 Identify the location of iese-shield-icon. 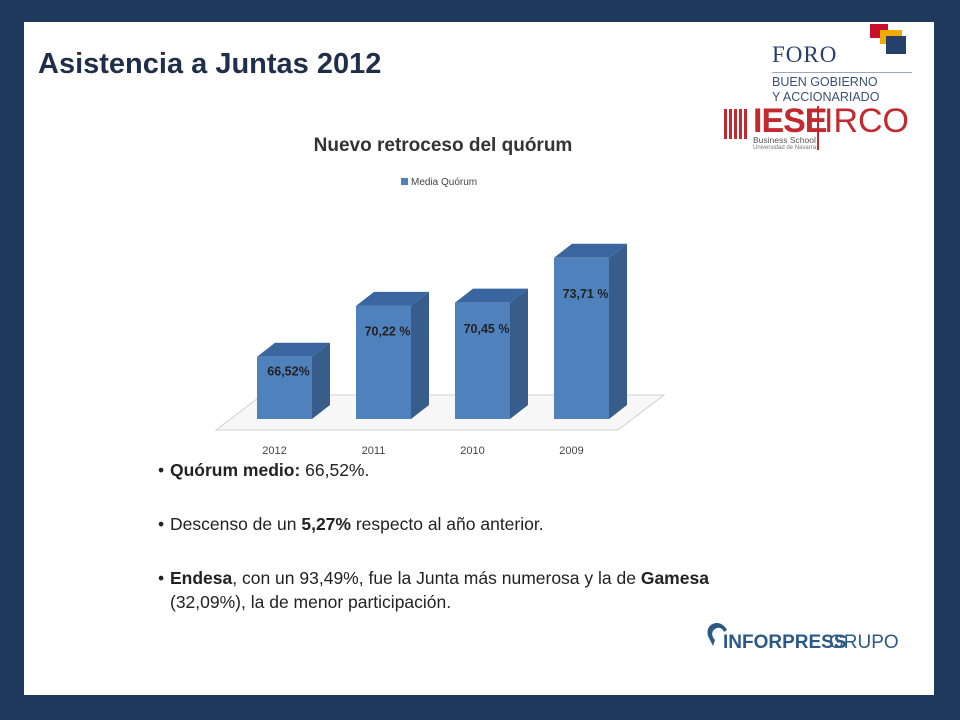
(735, 125).